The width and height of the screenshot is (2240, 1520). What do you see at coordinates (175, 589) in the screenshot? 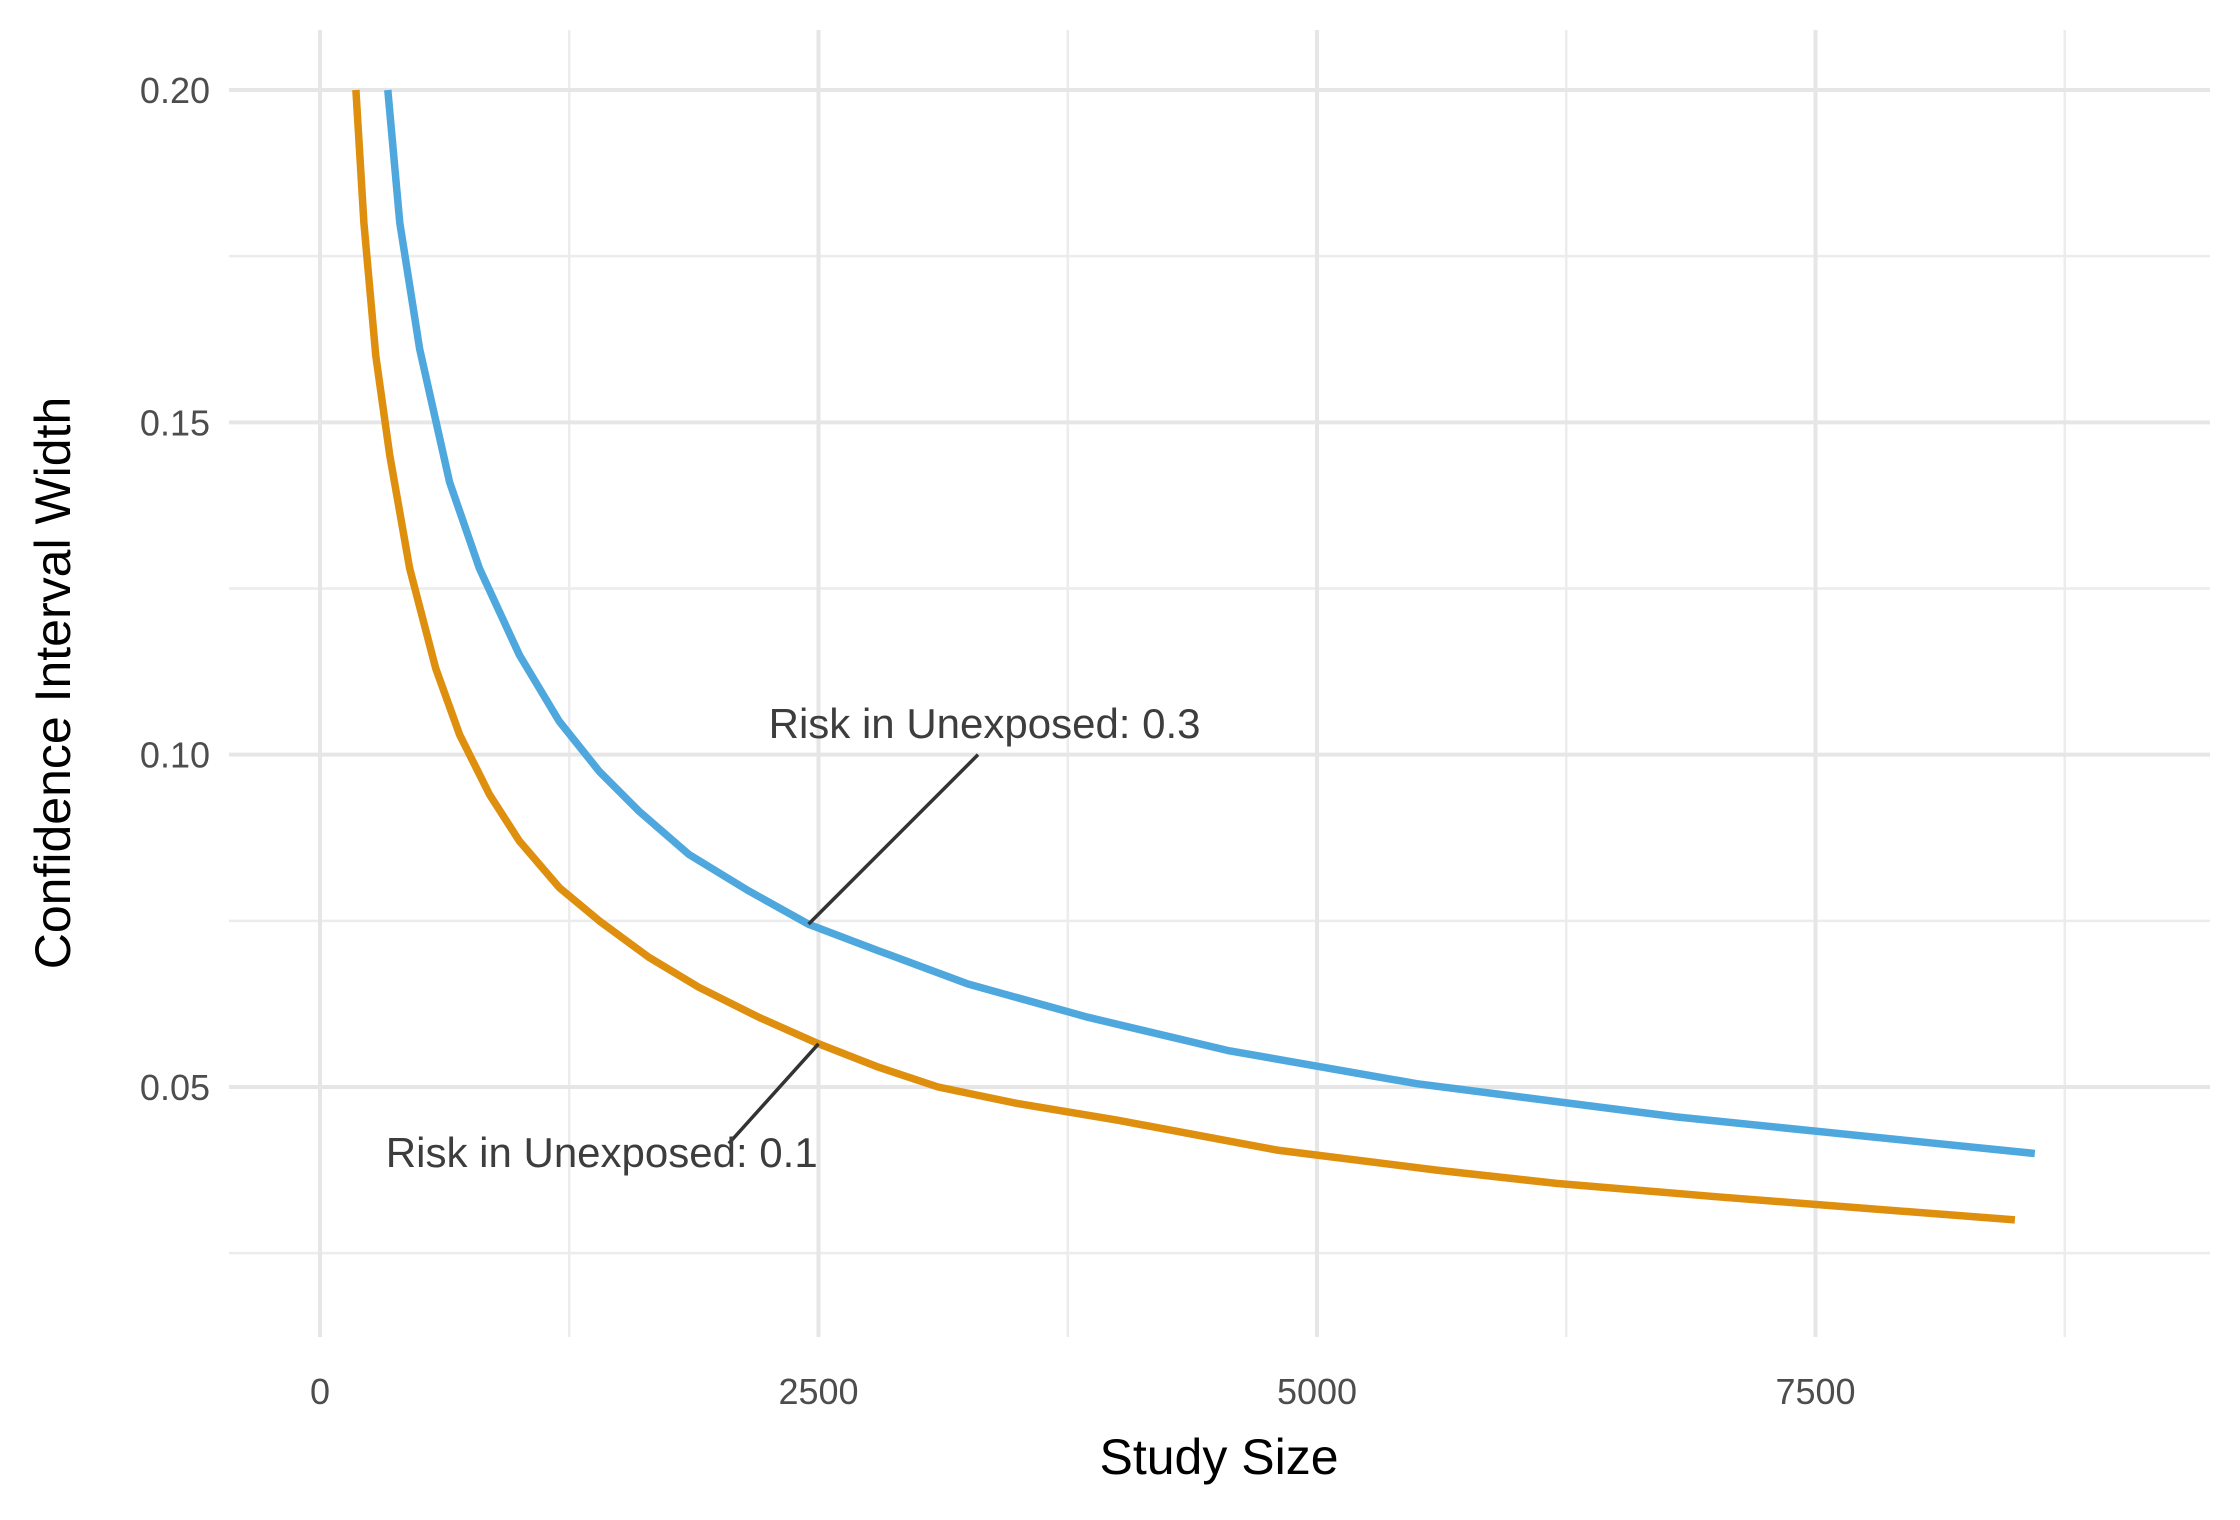
I see `y-axis-tick-labels: 0.05 0.10 0.15 0.20` at bounding box center [175, 589].